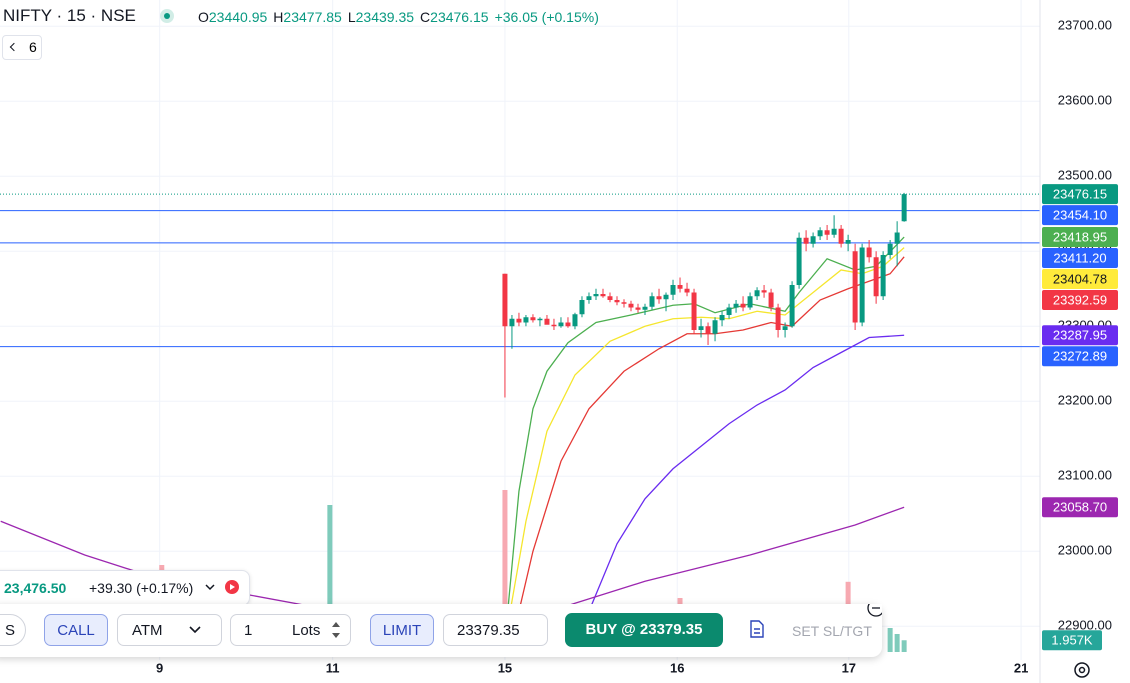  I want to click on x-tick-label: 11, so click(333, 667).